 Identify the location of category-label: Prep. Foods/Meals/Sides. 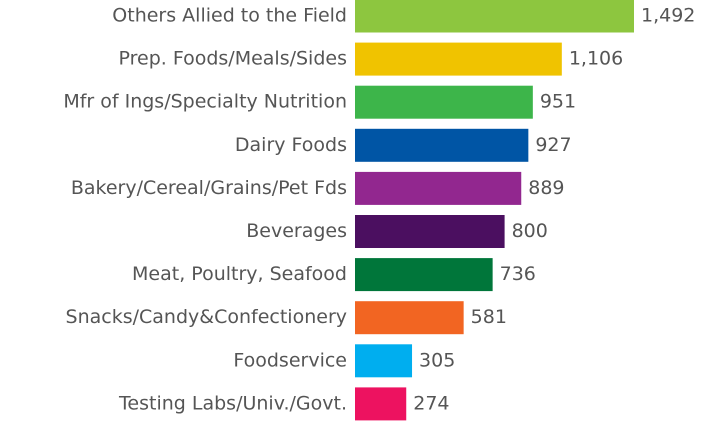
(232, 59).